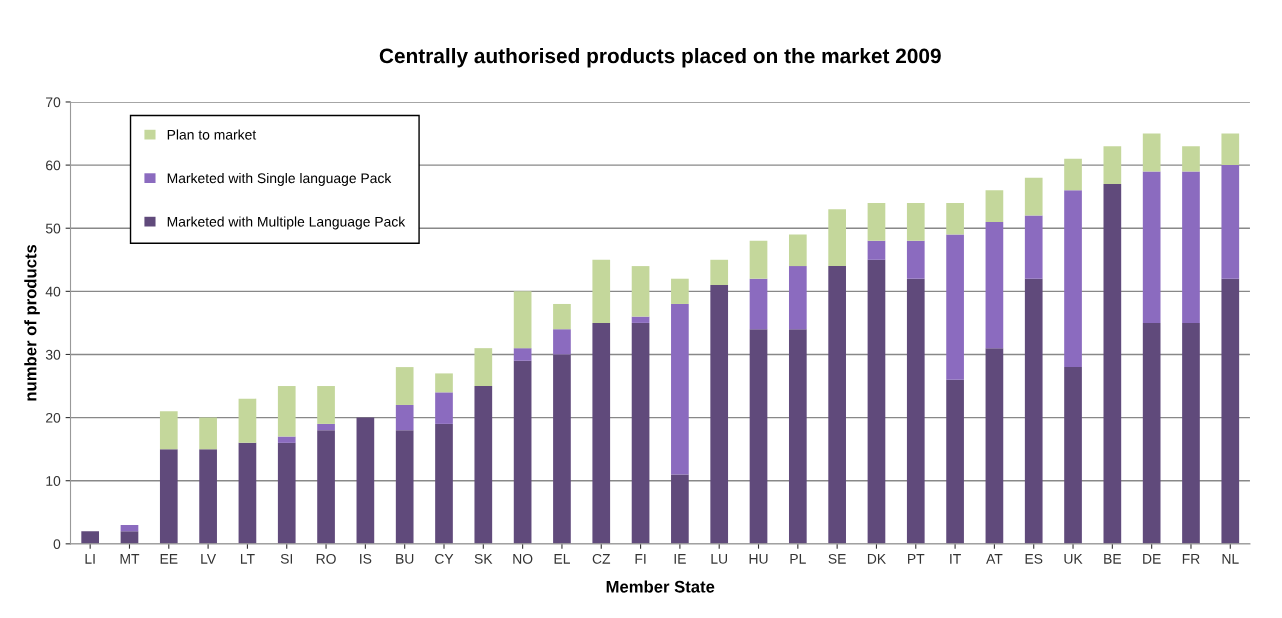  Describe the element at coordinates (562, 559) in the screenshot. I see `x-tick-label: EL` at that location.